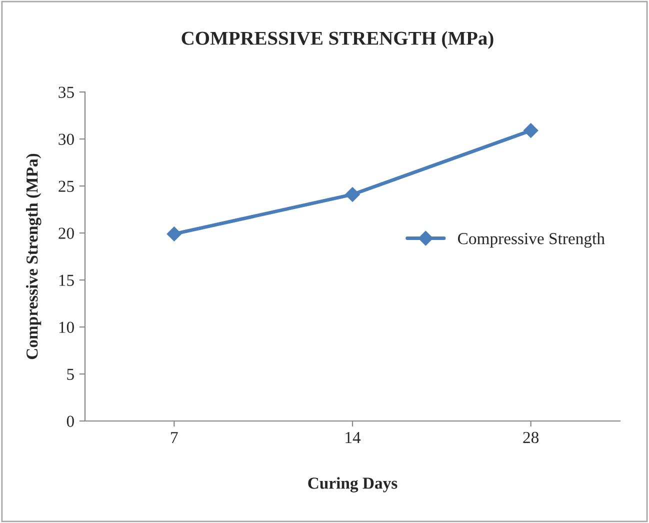 Image resolution: width=649 pixels, height=523 pixels. I want to click on x-tick-label: 7, so click(174, 437).